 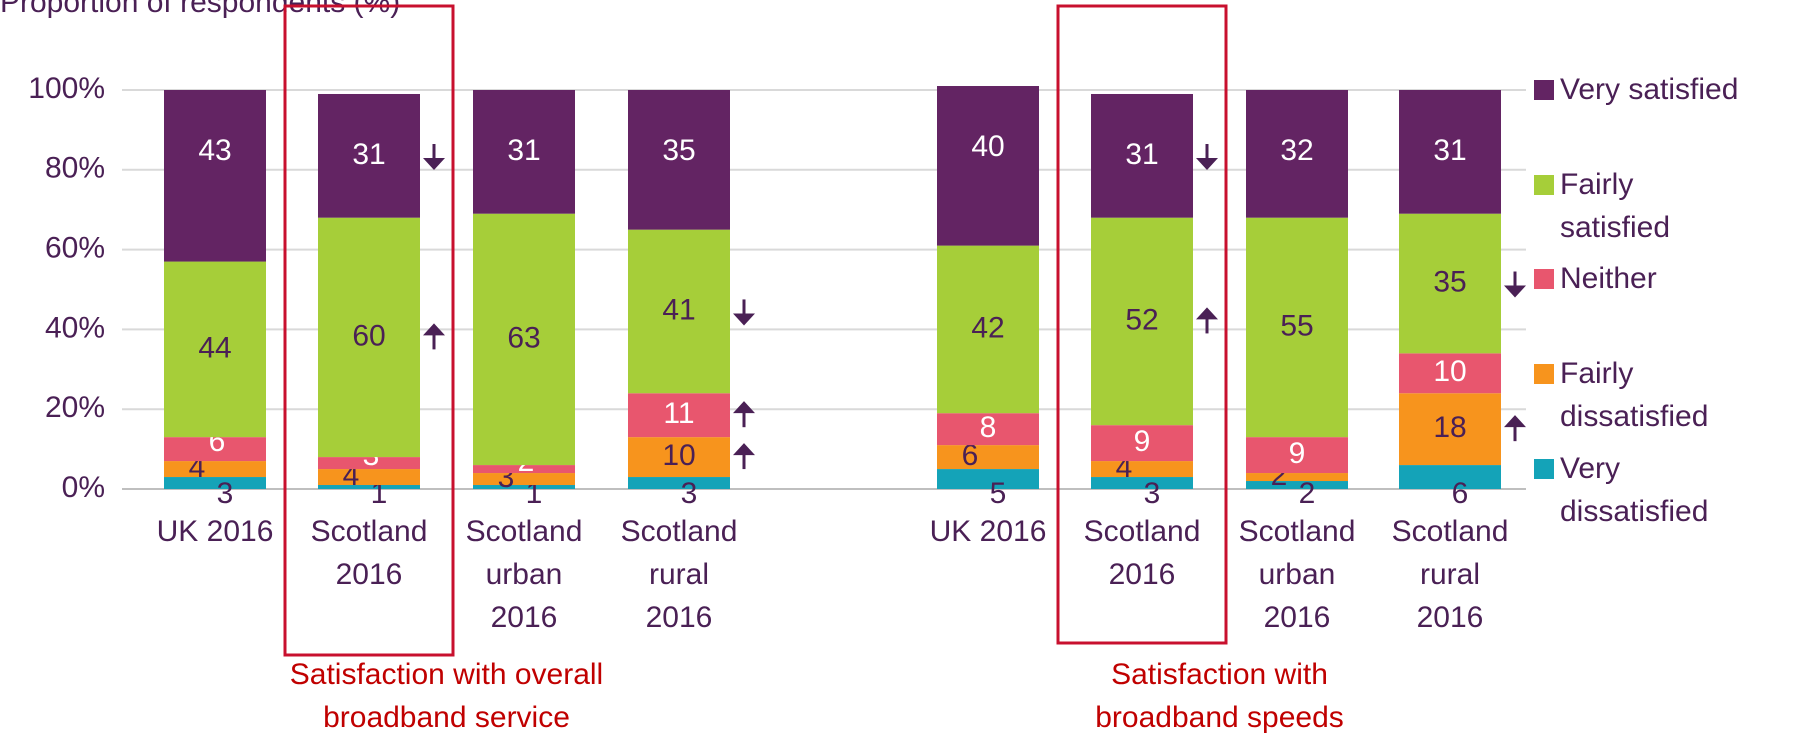 I want to click on y-tick-label: 60%, so click(x=75, y=248).